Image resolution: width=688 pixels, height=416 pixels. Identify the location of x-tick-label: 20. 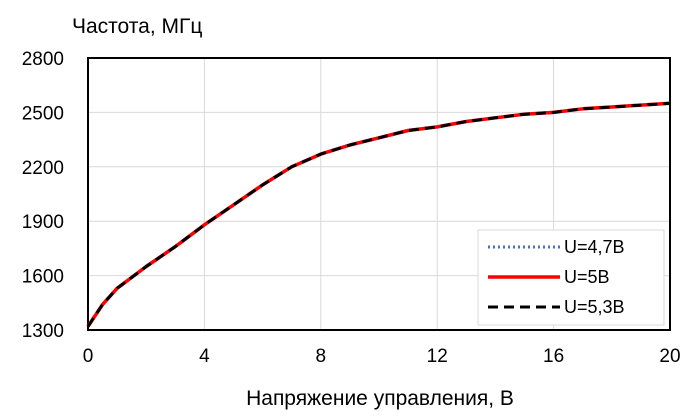
(669, 356).